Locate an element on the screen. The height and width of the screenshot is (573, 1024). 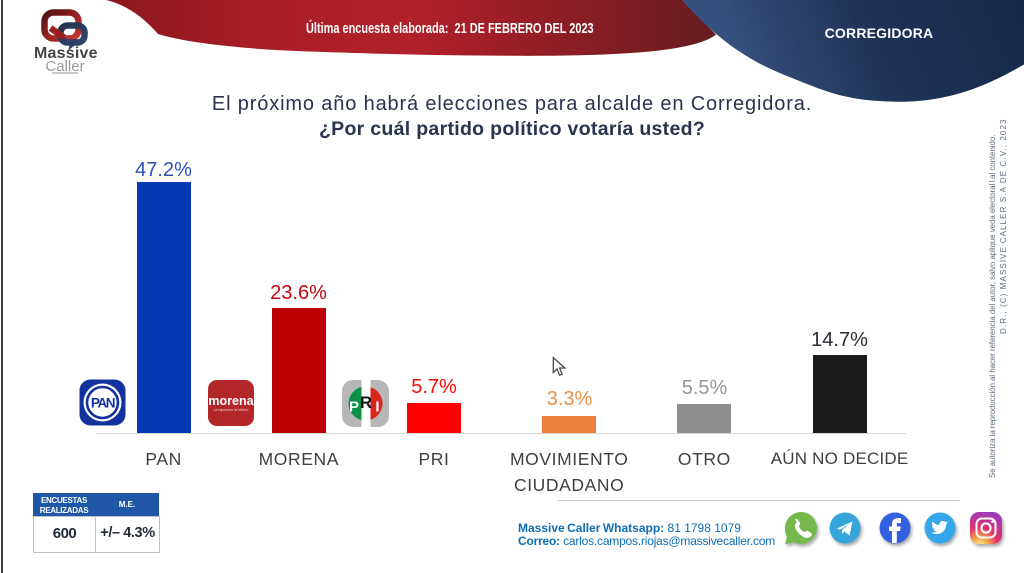
svg-text: La esperanza de México is located at coordinates (231, 410).